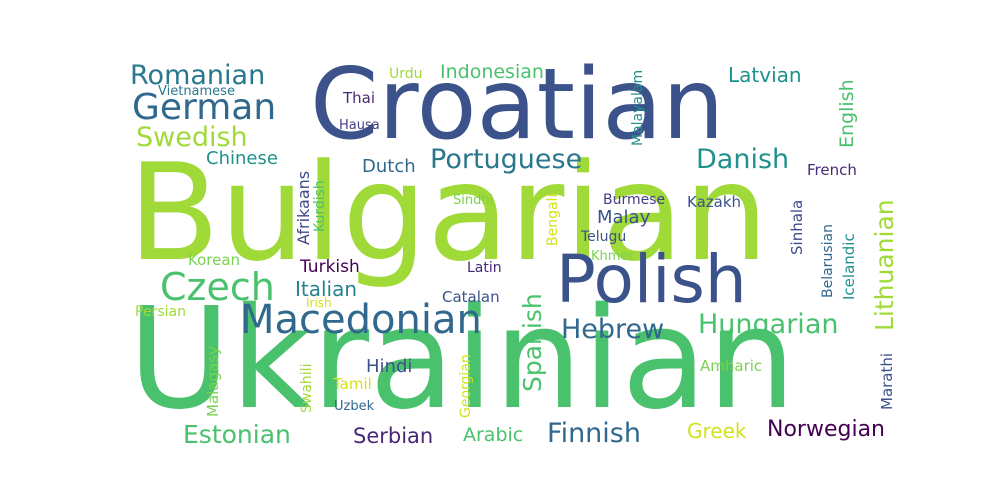  Describe the element at coordinates (506, 159) in the screenshot. I see `word-portuguese: Portuguese` at that location.